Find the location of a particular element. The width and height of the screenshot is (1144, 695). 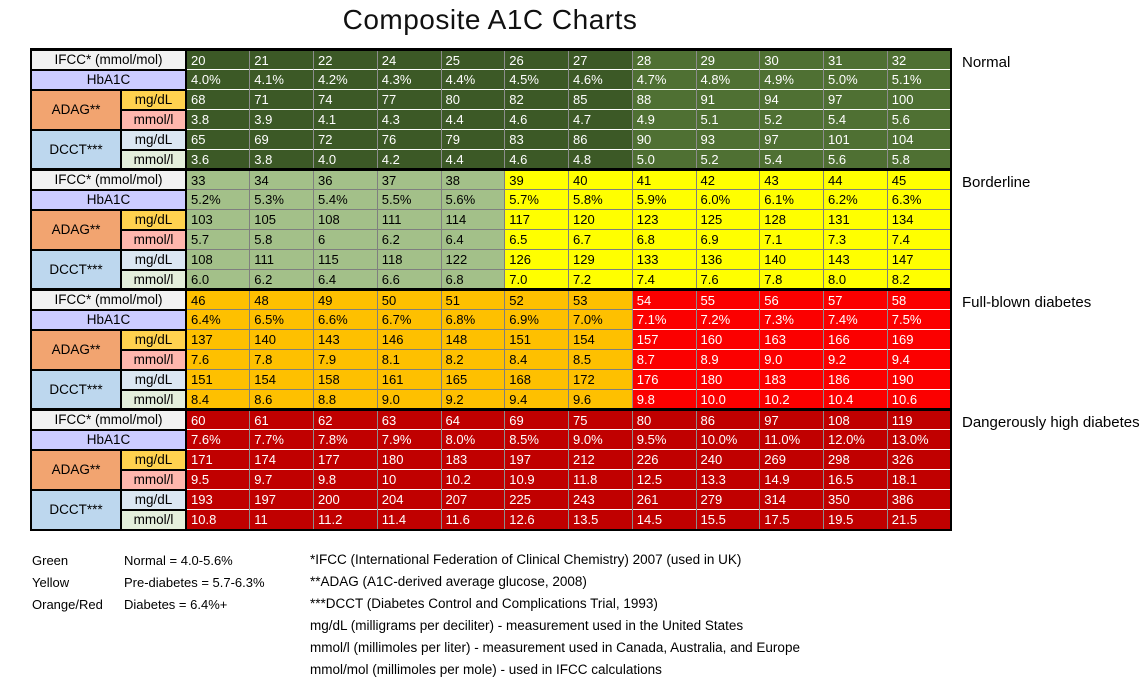

cell-dcct_mmoll: 9.0 is located at coordinates (408, 399).